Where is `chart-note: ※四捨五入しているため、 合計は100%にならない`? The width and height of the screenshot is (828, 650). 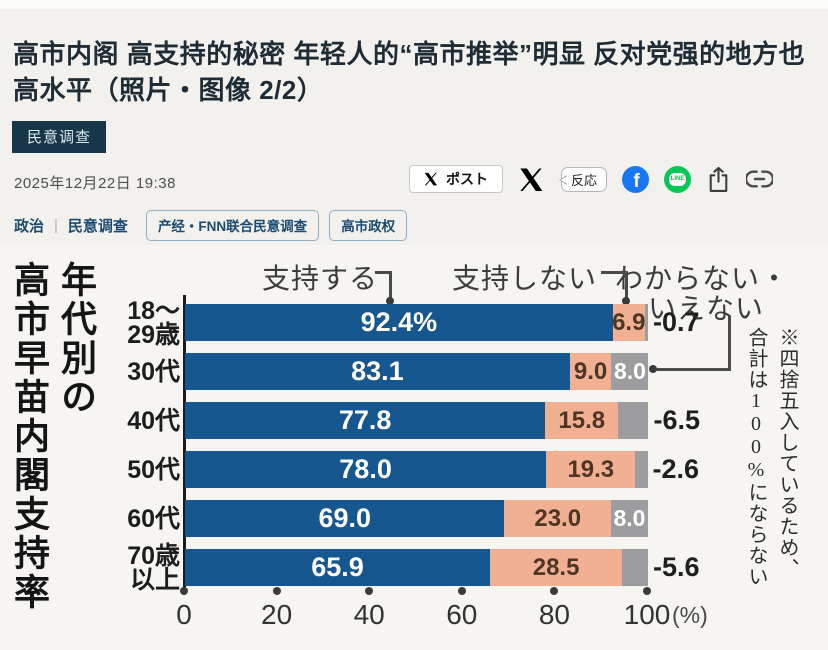 chart-note: ※四捨五入しているため、 合計は100%にならない is located at coordinates (771, 457).